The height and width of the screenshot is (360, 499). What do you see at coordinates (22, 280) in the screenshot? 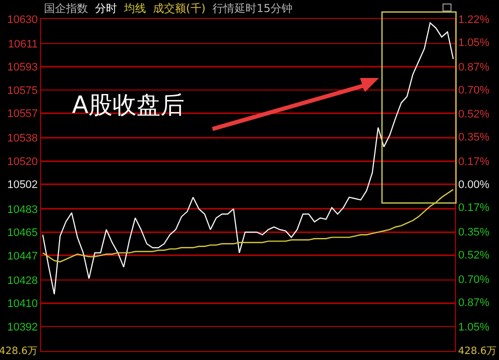
I see `y-tick-label: 10428` at bounding box center [22, 280].